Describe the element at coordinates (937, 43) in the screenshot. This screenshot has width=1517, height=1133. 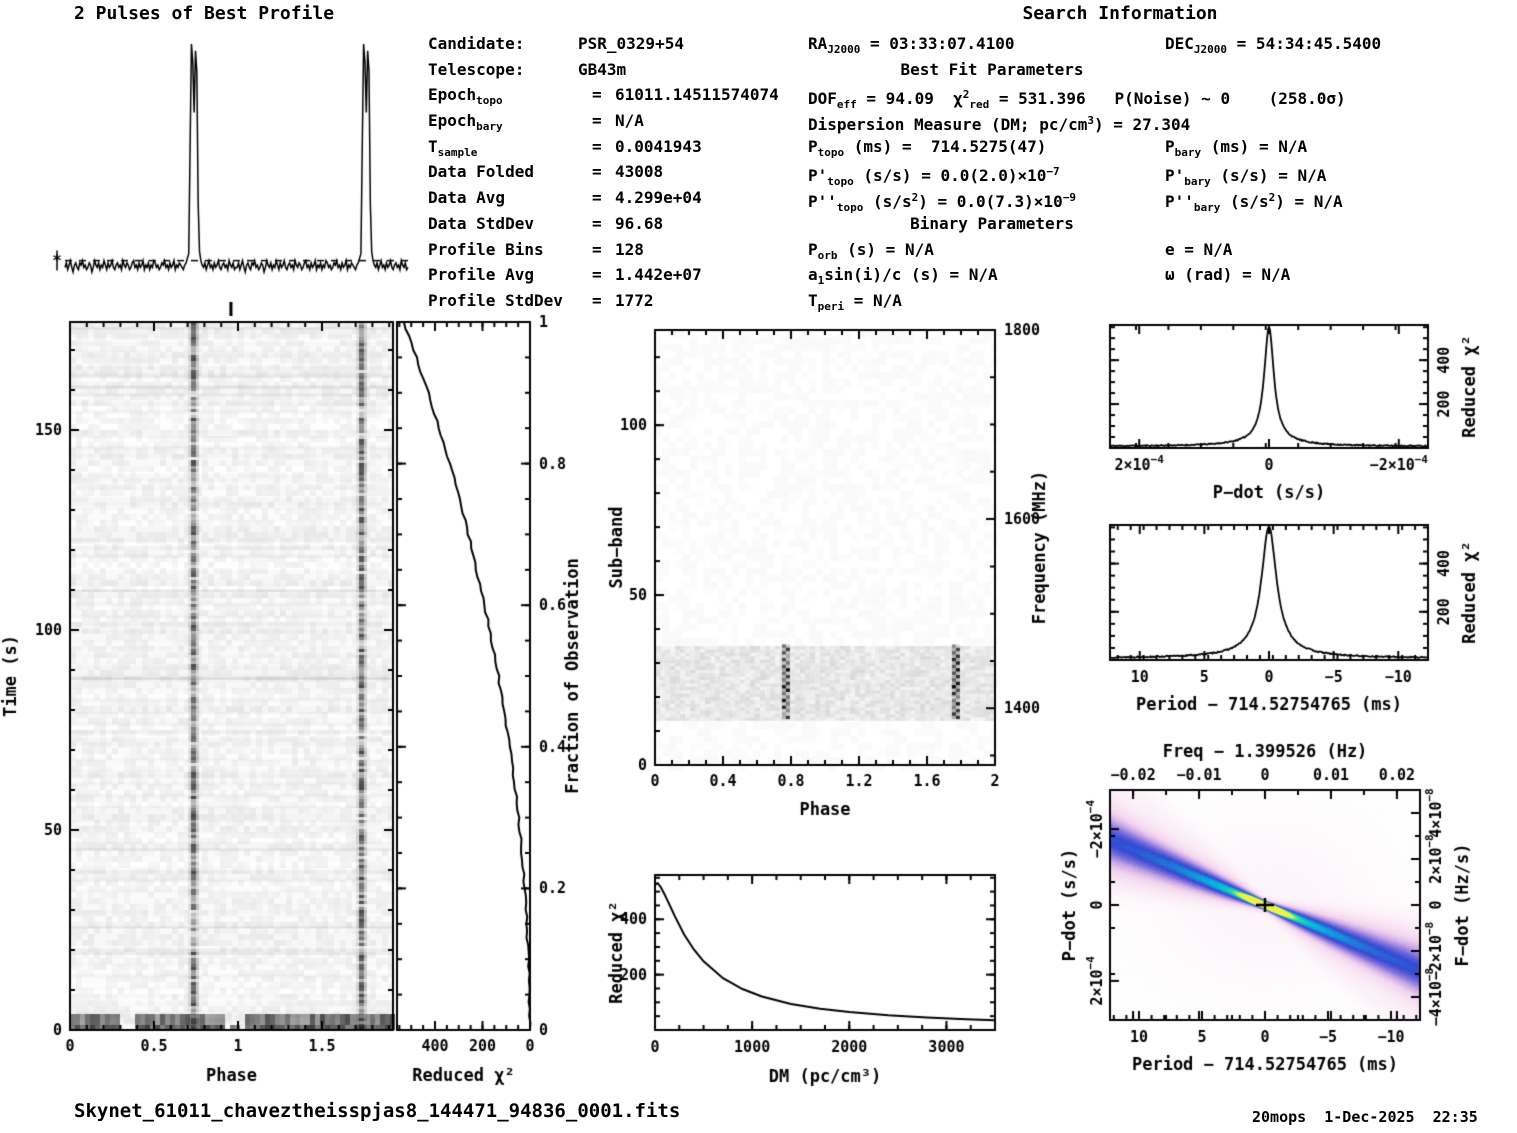
I see `text-segment: = 03:33:07.4100` at that location.